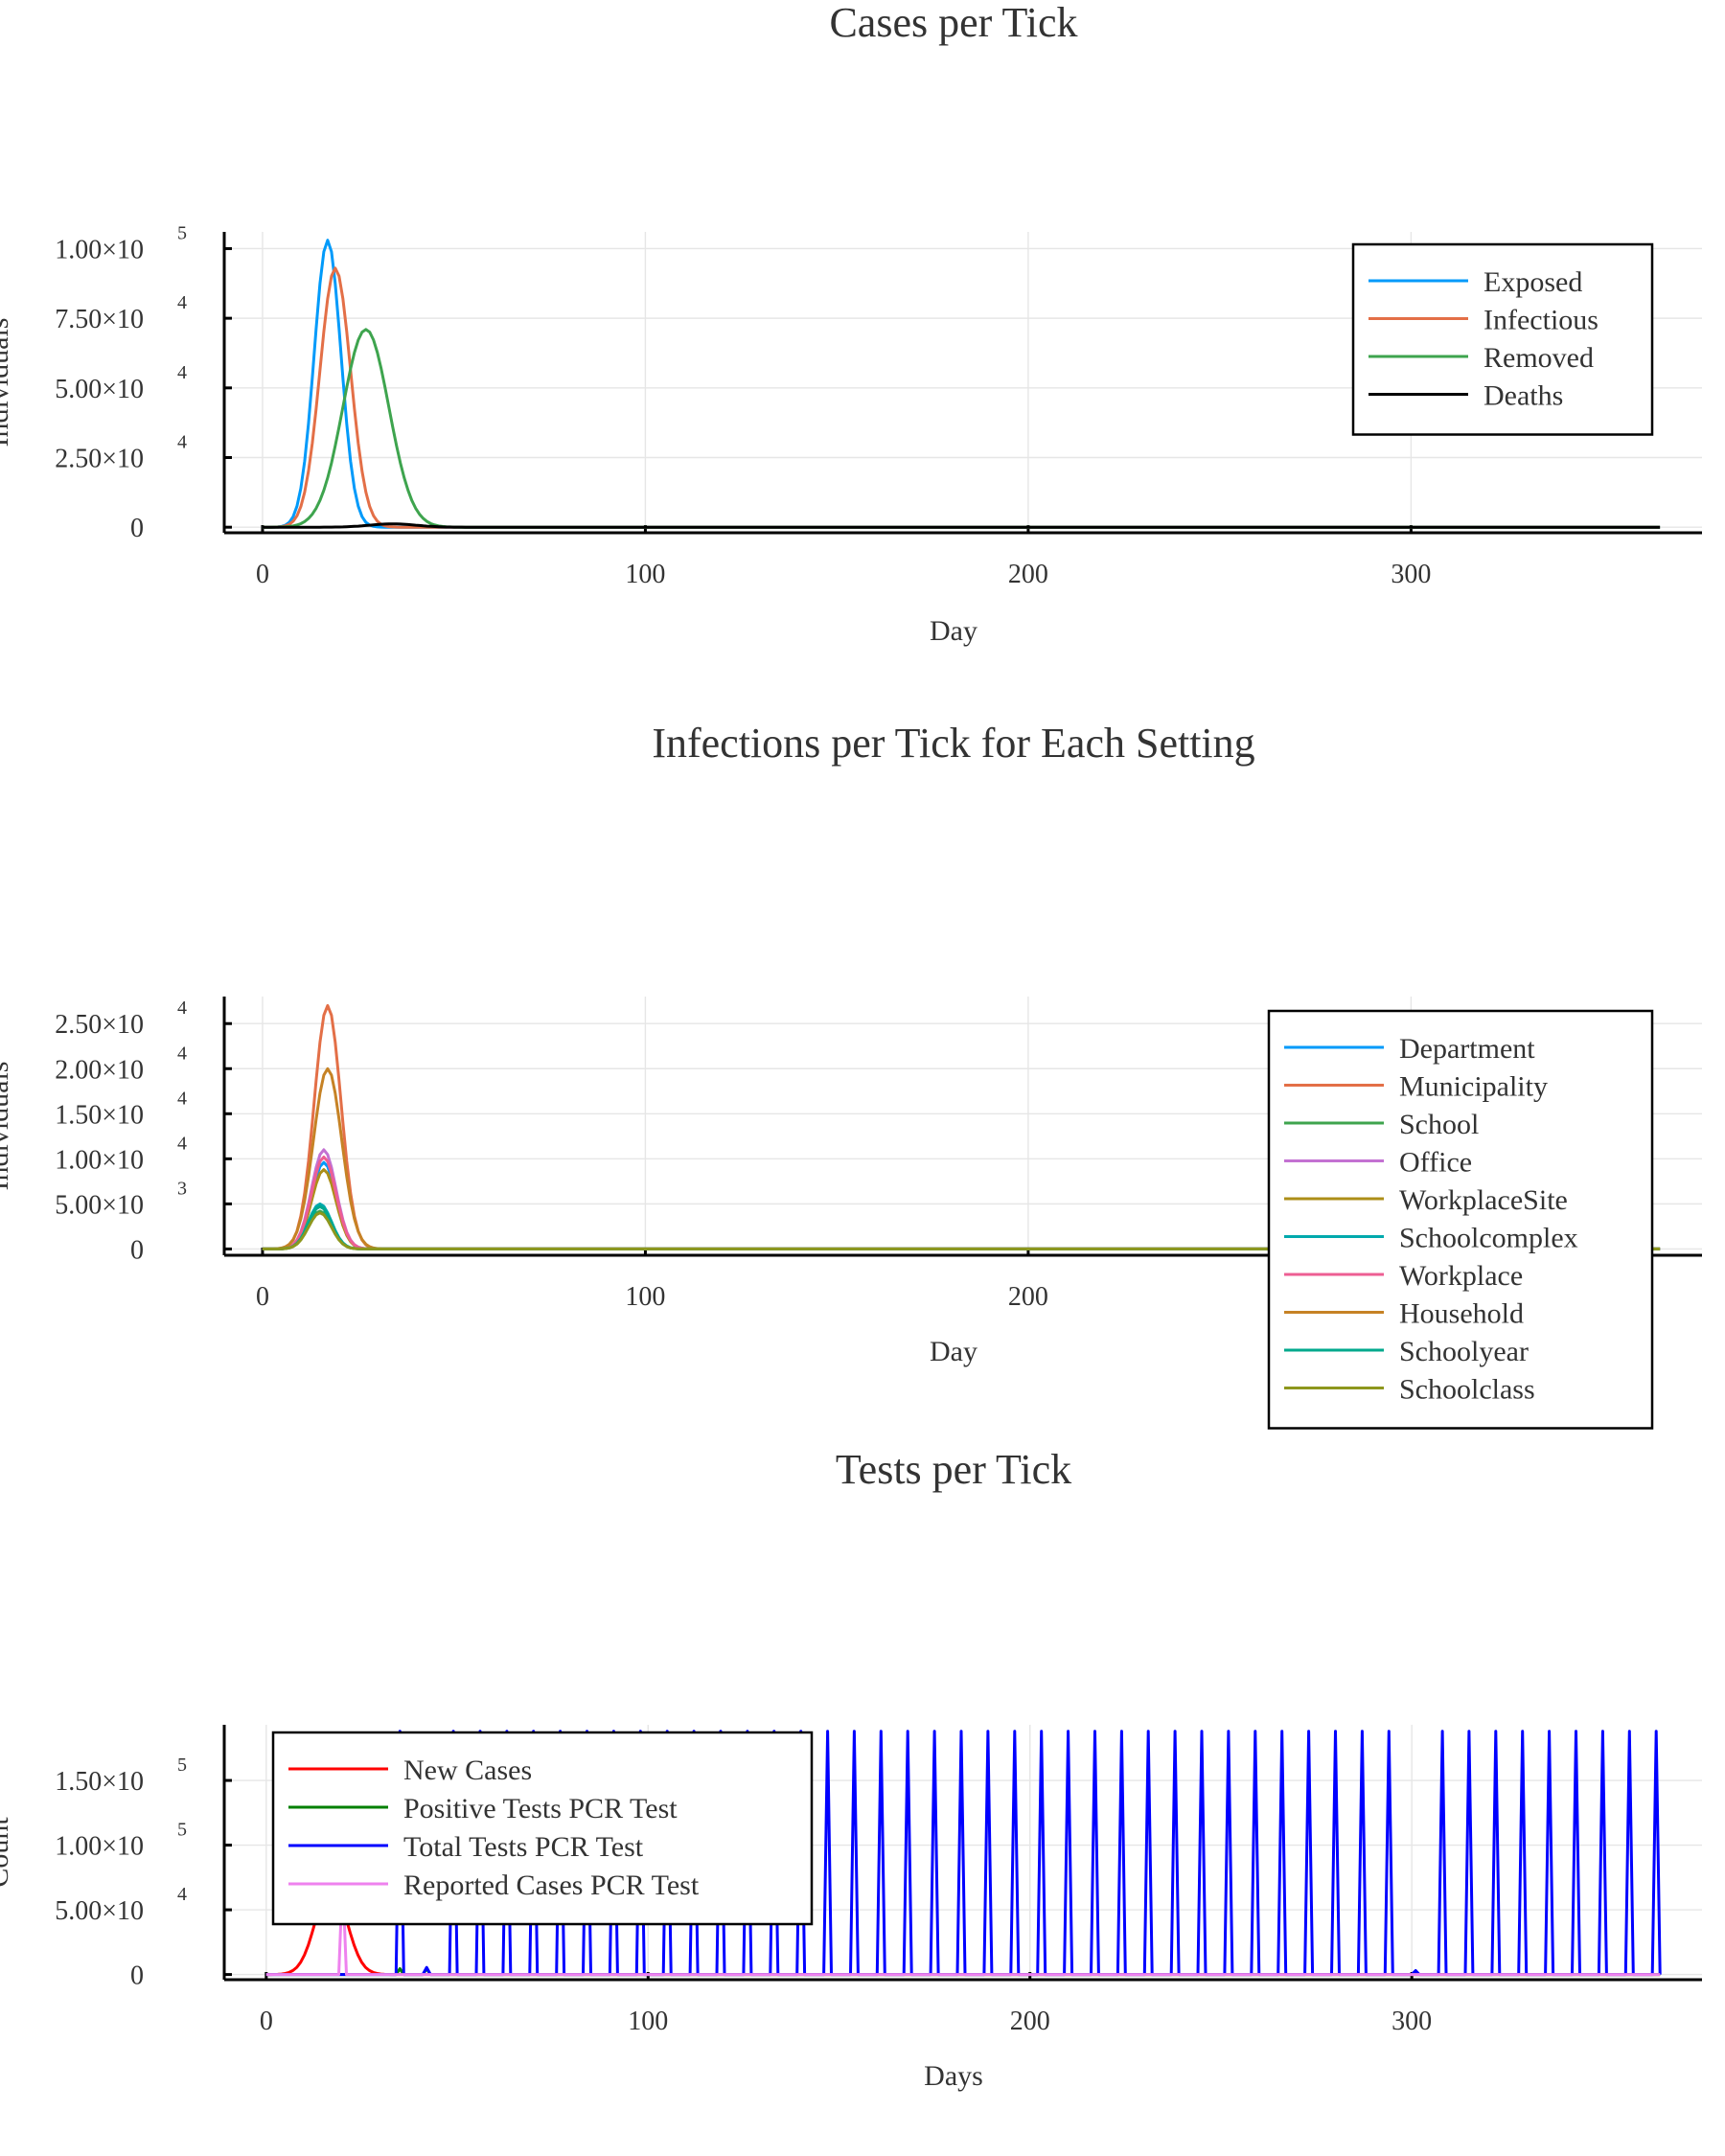 Image resolution: width=1725 pixels, height=2156 pixels. I want to click on legend-item: Positive Tests PCR Test, so click(483, 1808).